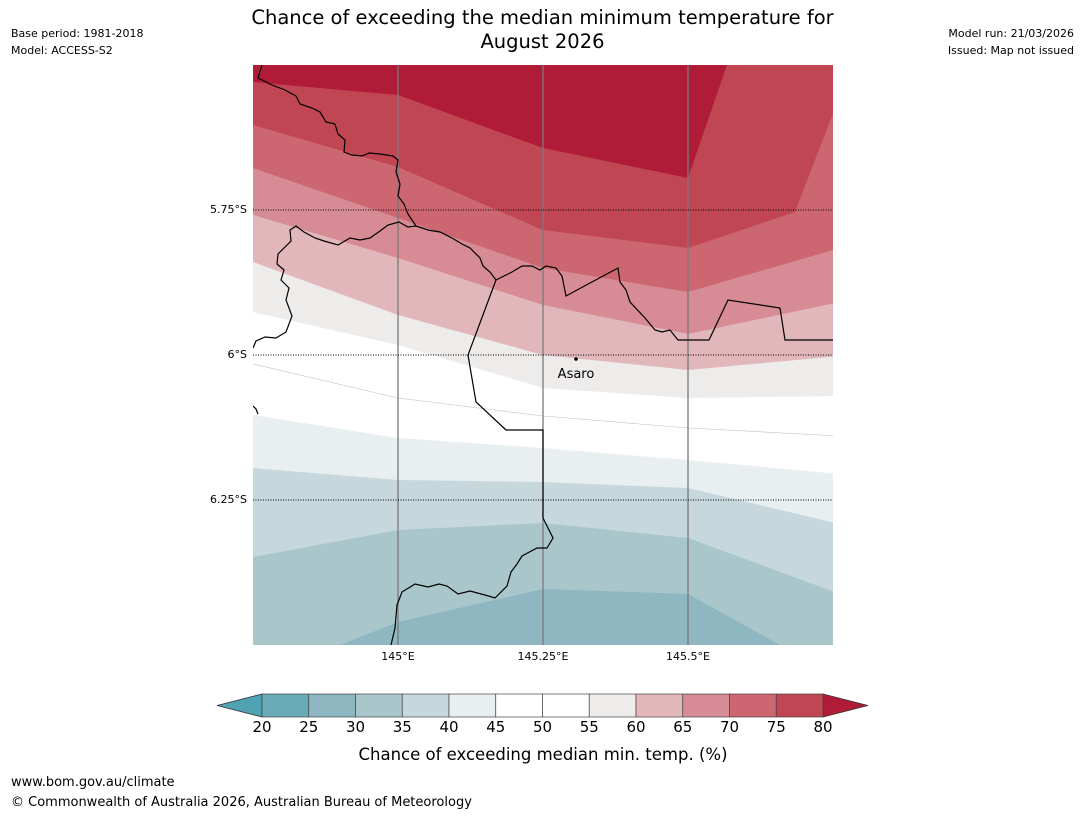 Image resolution: width=1085 pixels, height=816 pixels. Describe the element at coordinates (77, 33) in the screenshot. I see `base-period-text: Base period: 1981-2018` at that location.